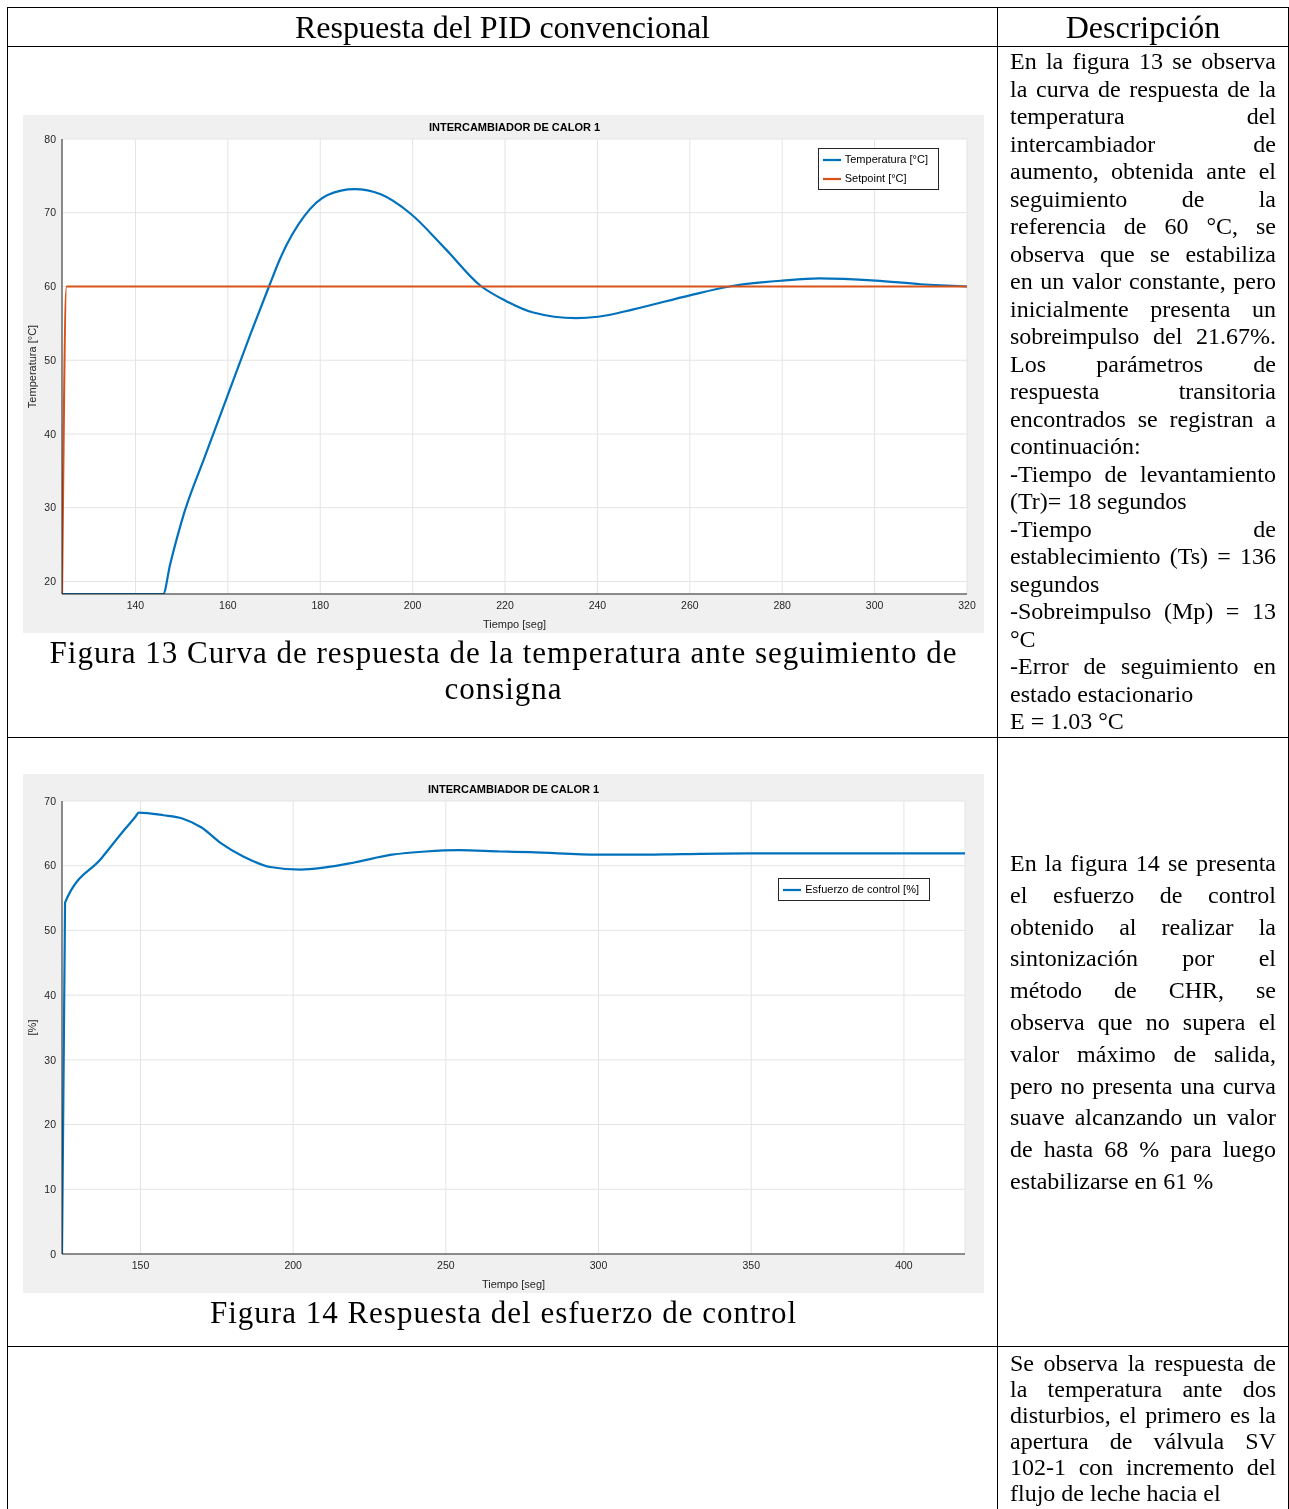 This screenshot has height=1509, width=1289. Describe the element at coordinates (967, 605) in the screenshot. I see `x-tick-label: 320` at that location.